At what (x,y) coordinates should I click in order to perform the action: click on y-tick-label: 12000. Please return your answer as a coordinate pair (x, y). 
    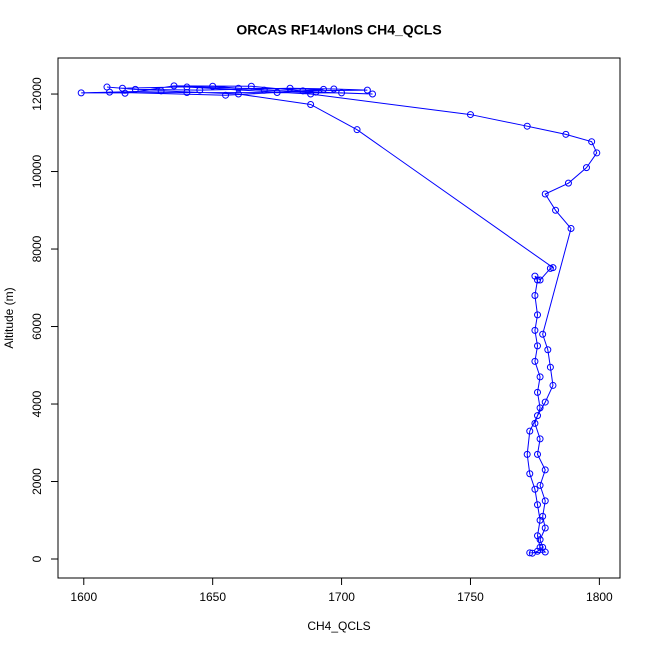
    Looking at the image, I should click on (37, 94).